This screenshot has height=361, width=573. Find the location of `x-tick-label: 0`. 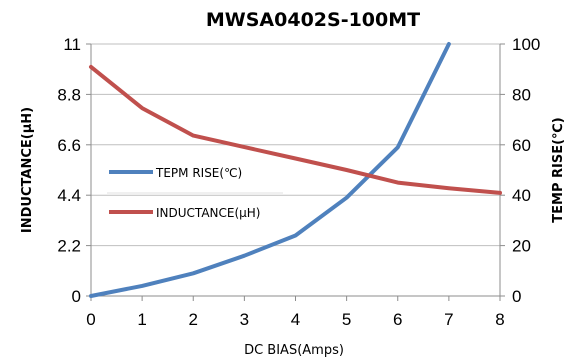

x-tick-label: 0 is located at coordinates (90, 319).